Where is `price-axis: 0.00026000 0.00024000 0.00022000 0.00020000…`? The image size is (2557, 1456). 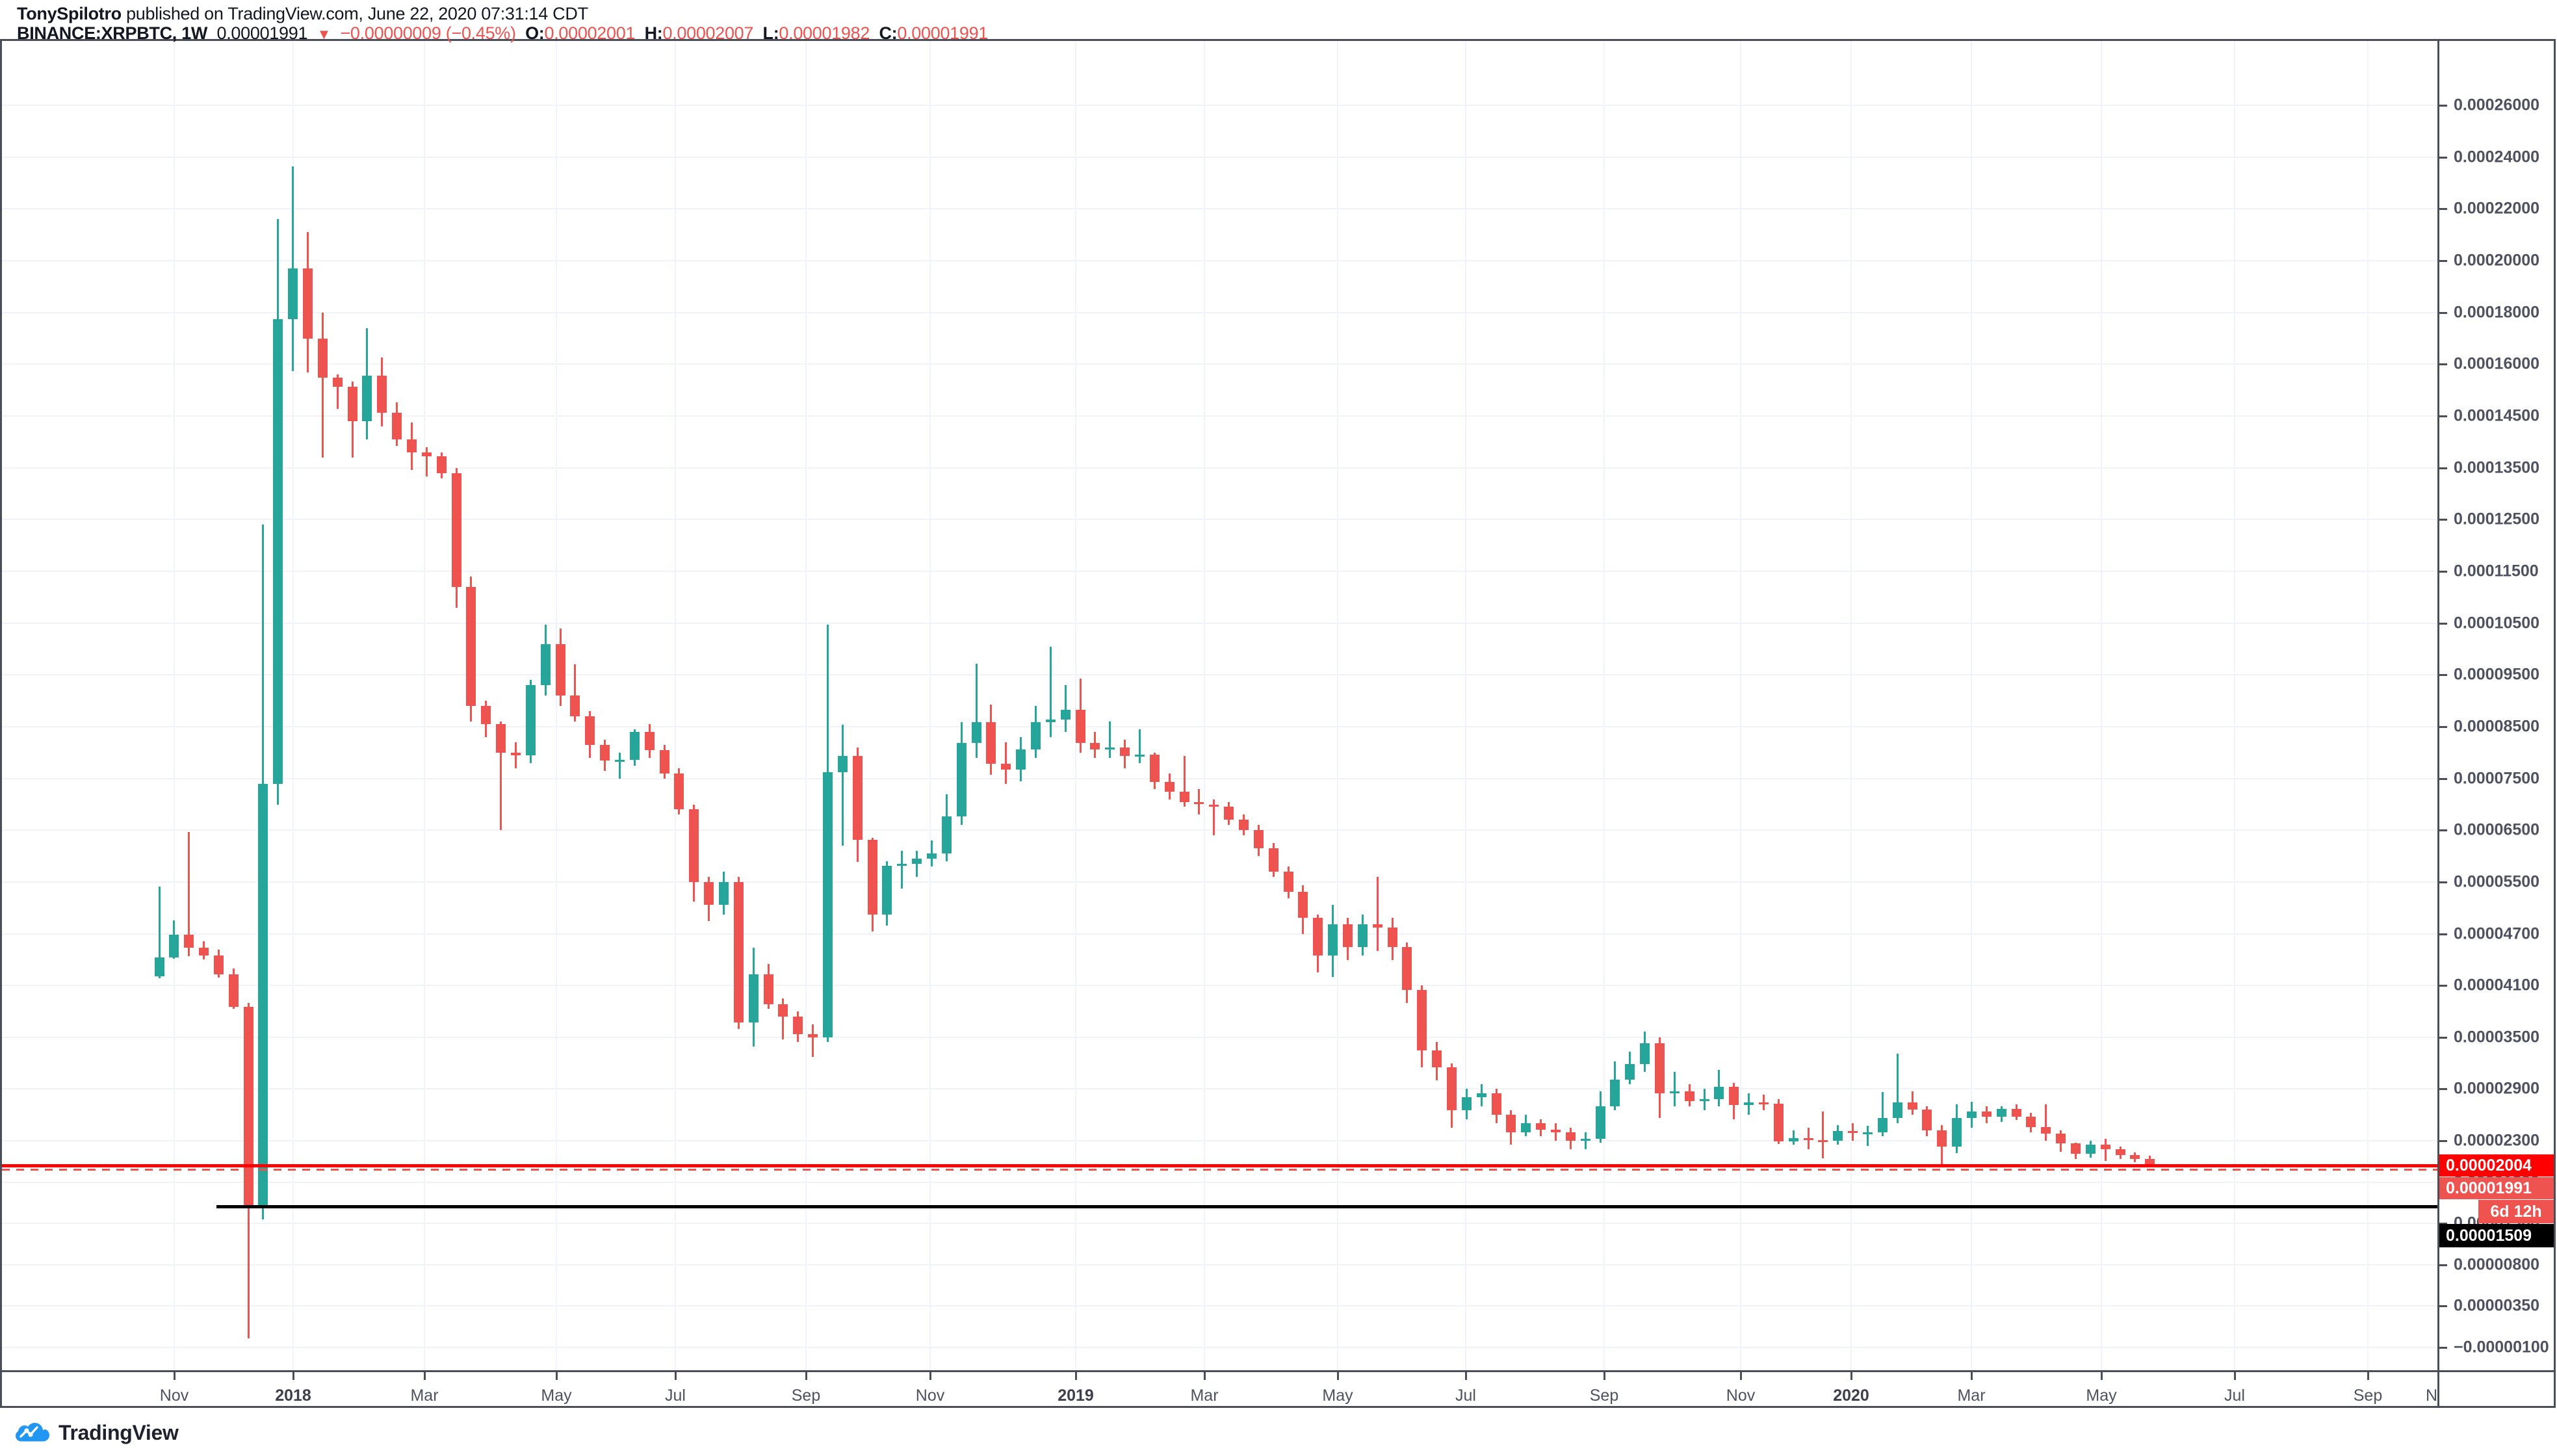 price-axis: 0.00026000 0.00024000 0.00022000 0.00020000… is located at coordinates (2495, 706).